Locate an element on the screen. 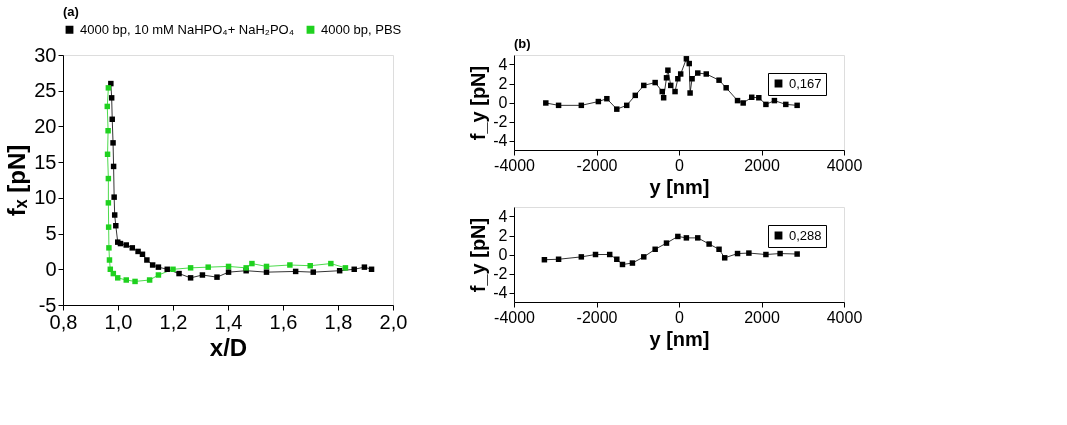 The image size is (1067, 425). x-tick-label: 1,6 is located at coordinates (283, 321).